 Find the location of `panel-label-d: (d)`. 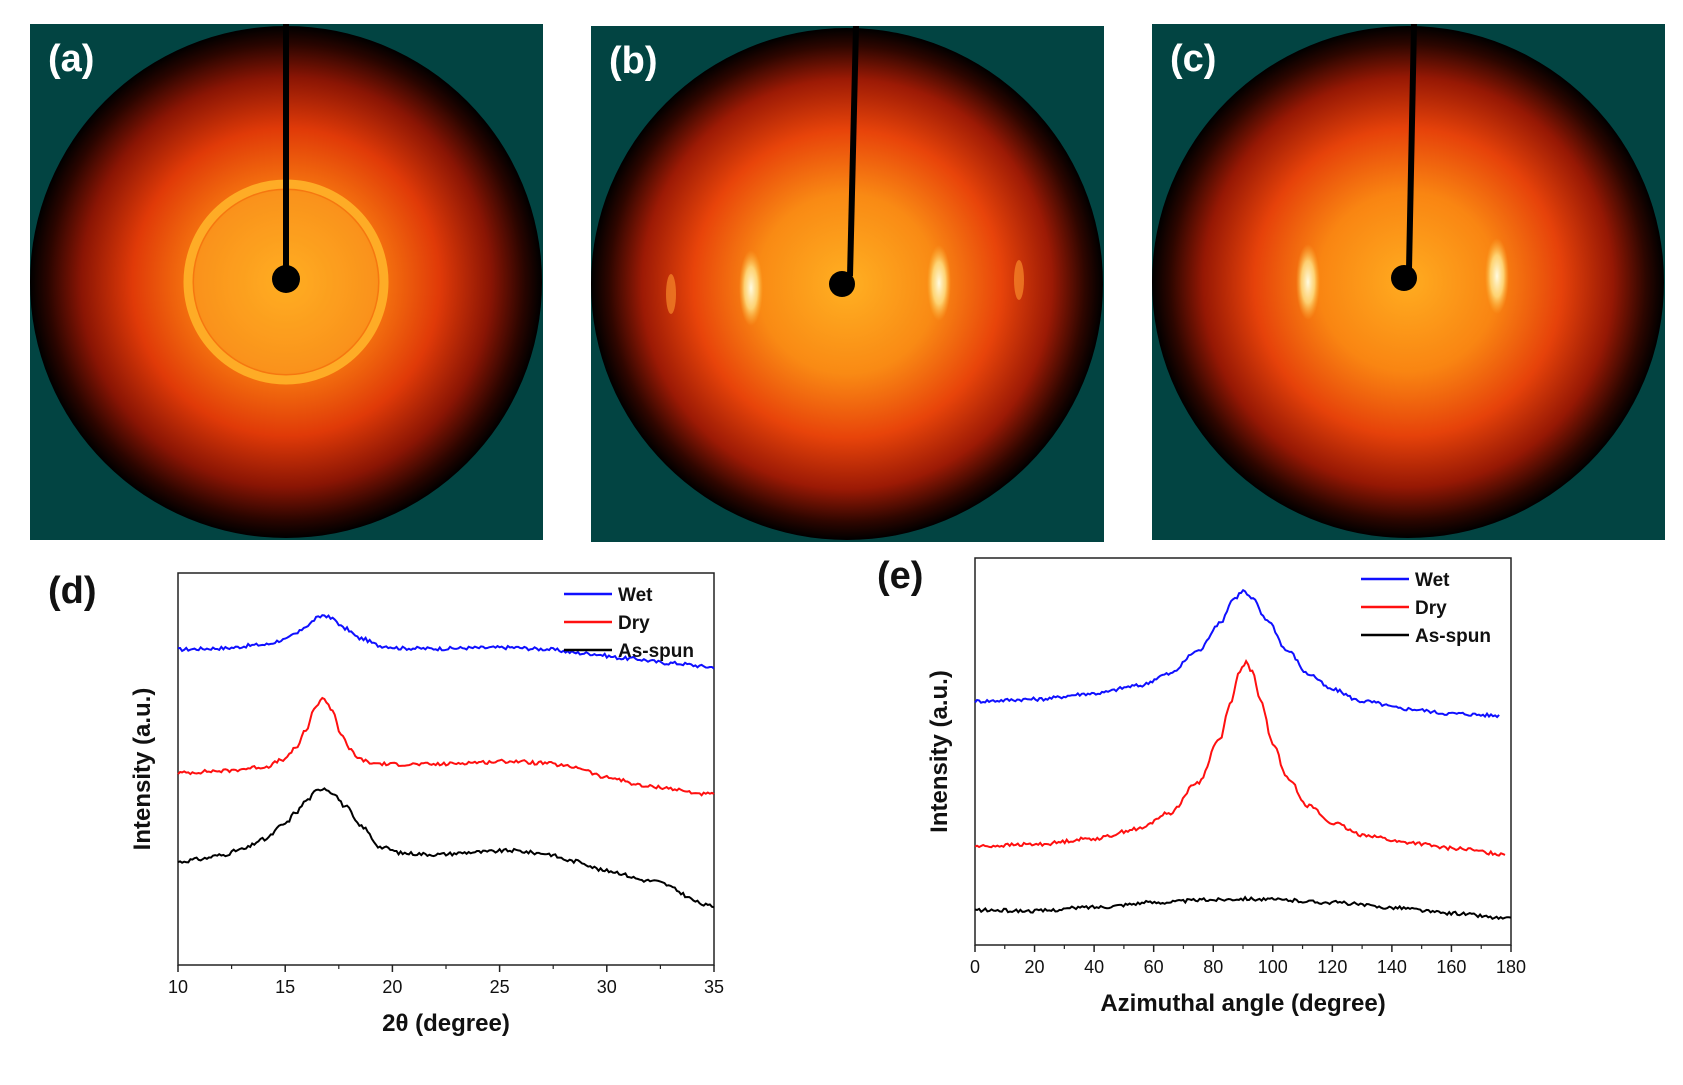

panel-label-d: (d) is located at coordinates (72, 591).